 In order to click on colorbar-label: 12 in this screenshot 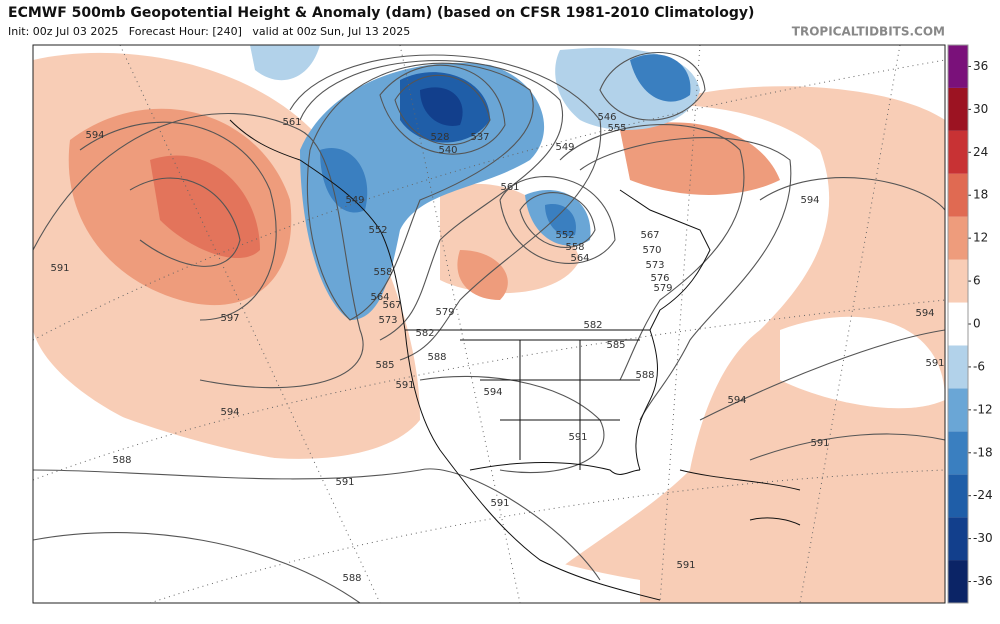, I will do `click(980, 238)`.